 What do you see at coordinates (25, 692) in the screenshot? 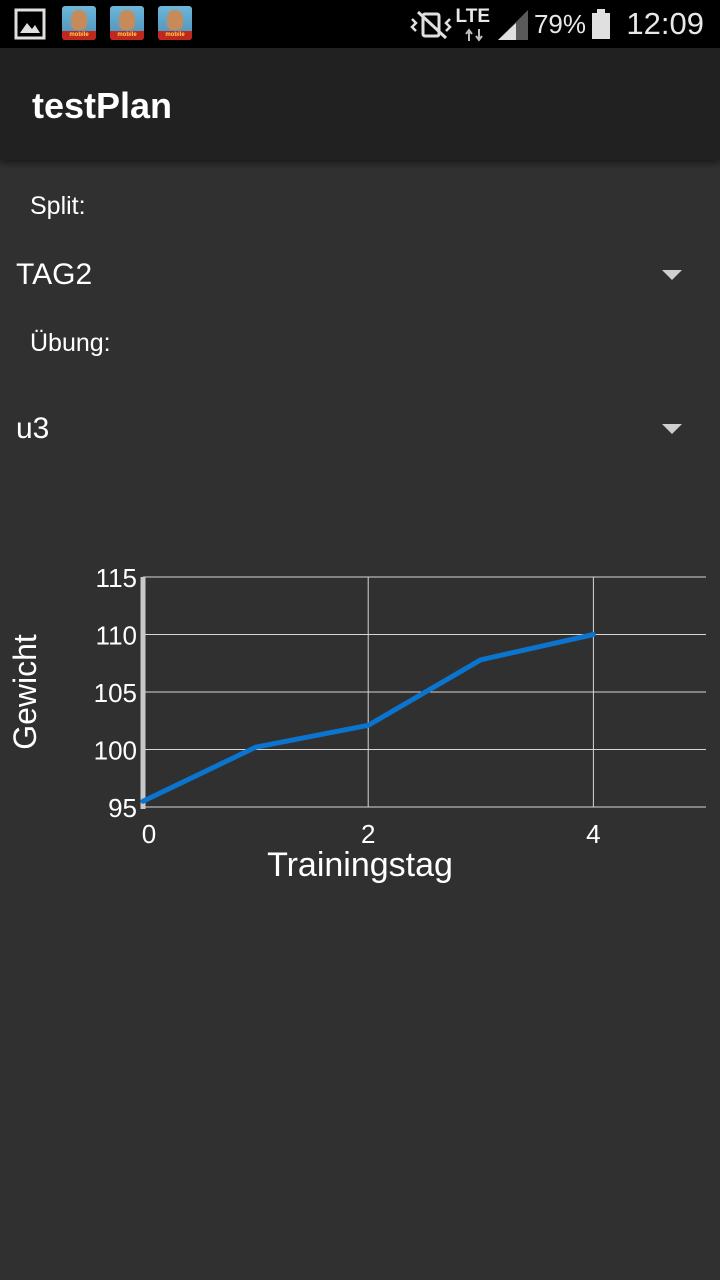
I see `y-axis-label: Gewicht` at bounding box center [25, 692].